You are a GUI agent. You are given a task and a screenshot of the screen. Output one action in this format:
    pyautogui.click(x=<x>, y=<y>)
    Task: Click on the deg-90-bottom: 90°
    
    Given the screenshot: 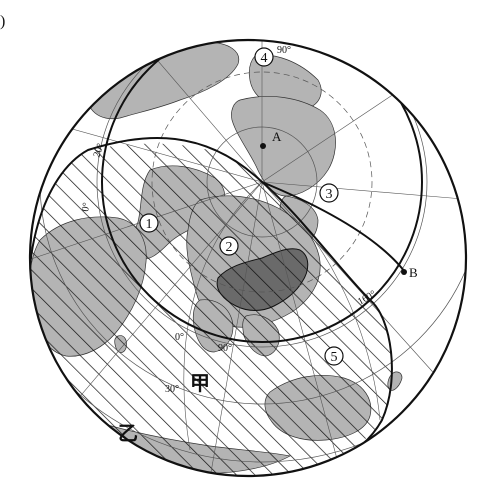 What is the action you would take?
    pyautogui.click(x=225, y=348)
    